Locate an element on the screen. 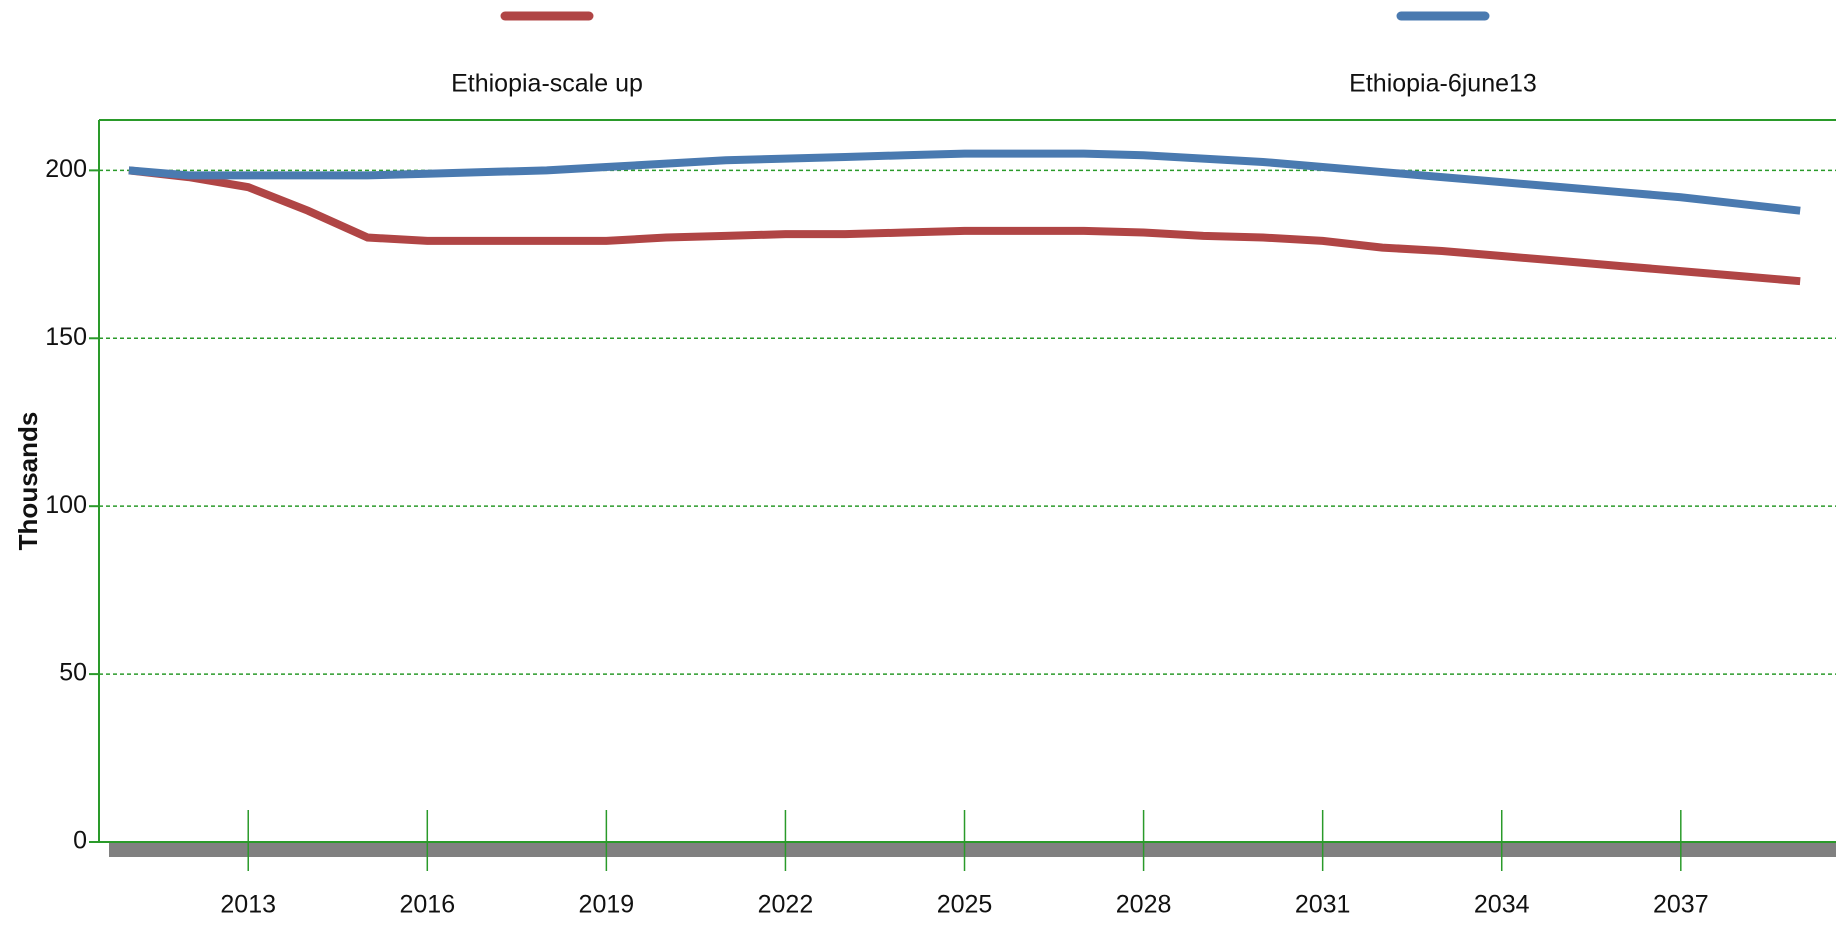 The width and height of the screenshot is (1845, 927). legend-label: Ethiopia-scale up is located at coordinates (547, 84).